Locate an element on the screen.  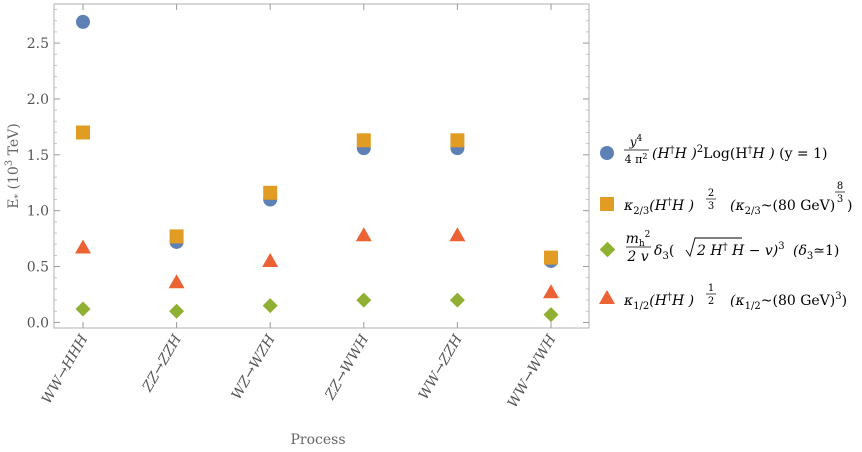
ylabel-sub: * is located at coordinates (19, 195).